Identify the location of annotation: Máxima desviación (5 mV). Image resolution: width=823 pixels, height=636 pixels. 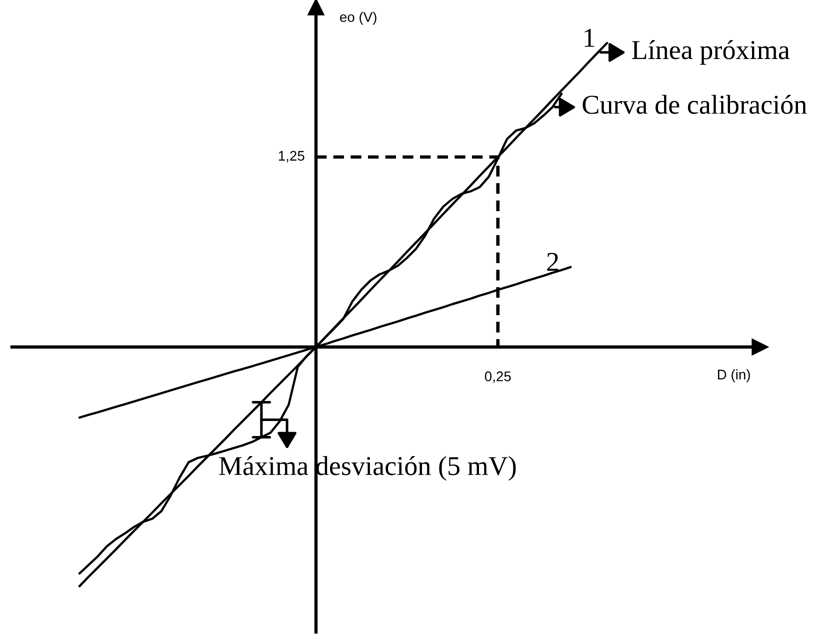
(367, 468).